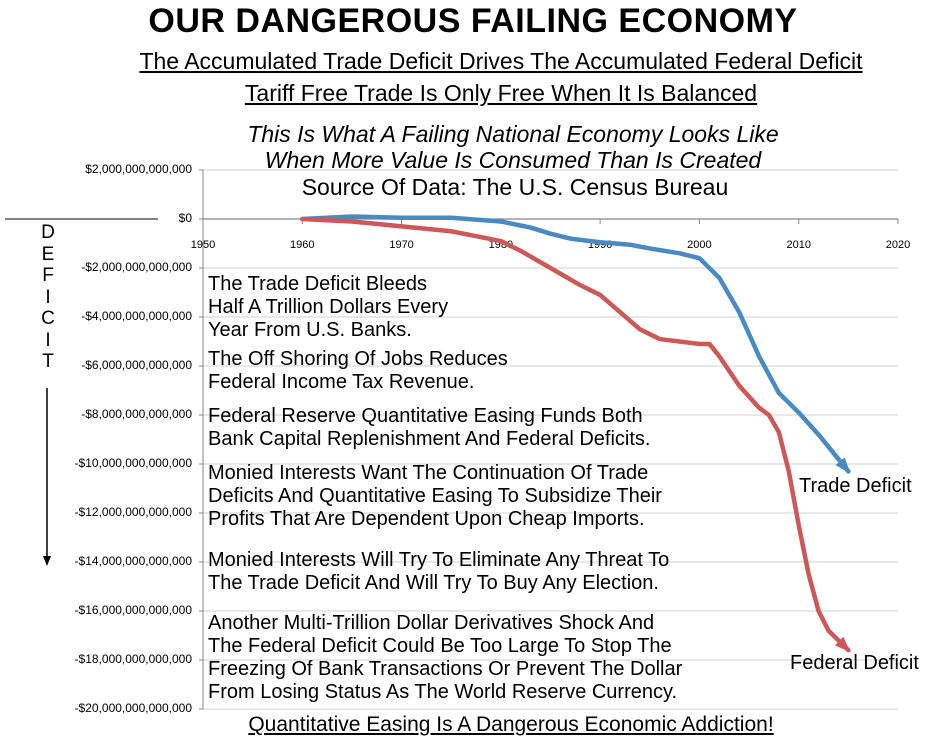 The height and width of the screenshot is (743, 946). I want to click on y-tick-label: -$12,000,000,000,000, so click(133, 512).